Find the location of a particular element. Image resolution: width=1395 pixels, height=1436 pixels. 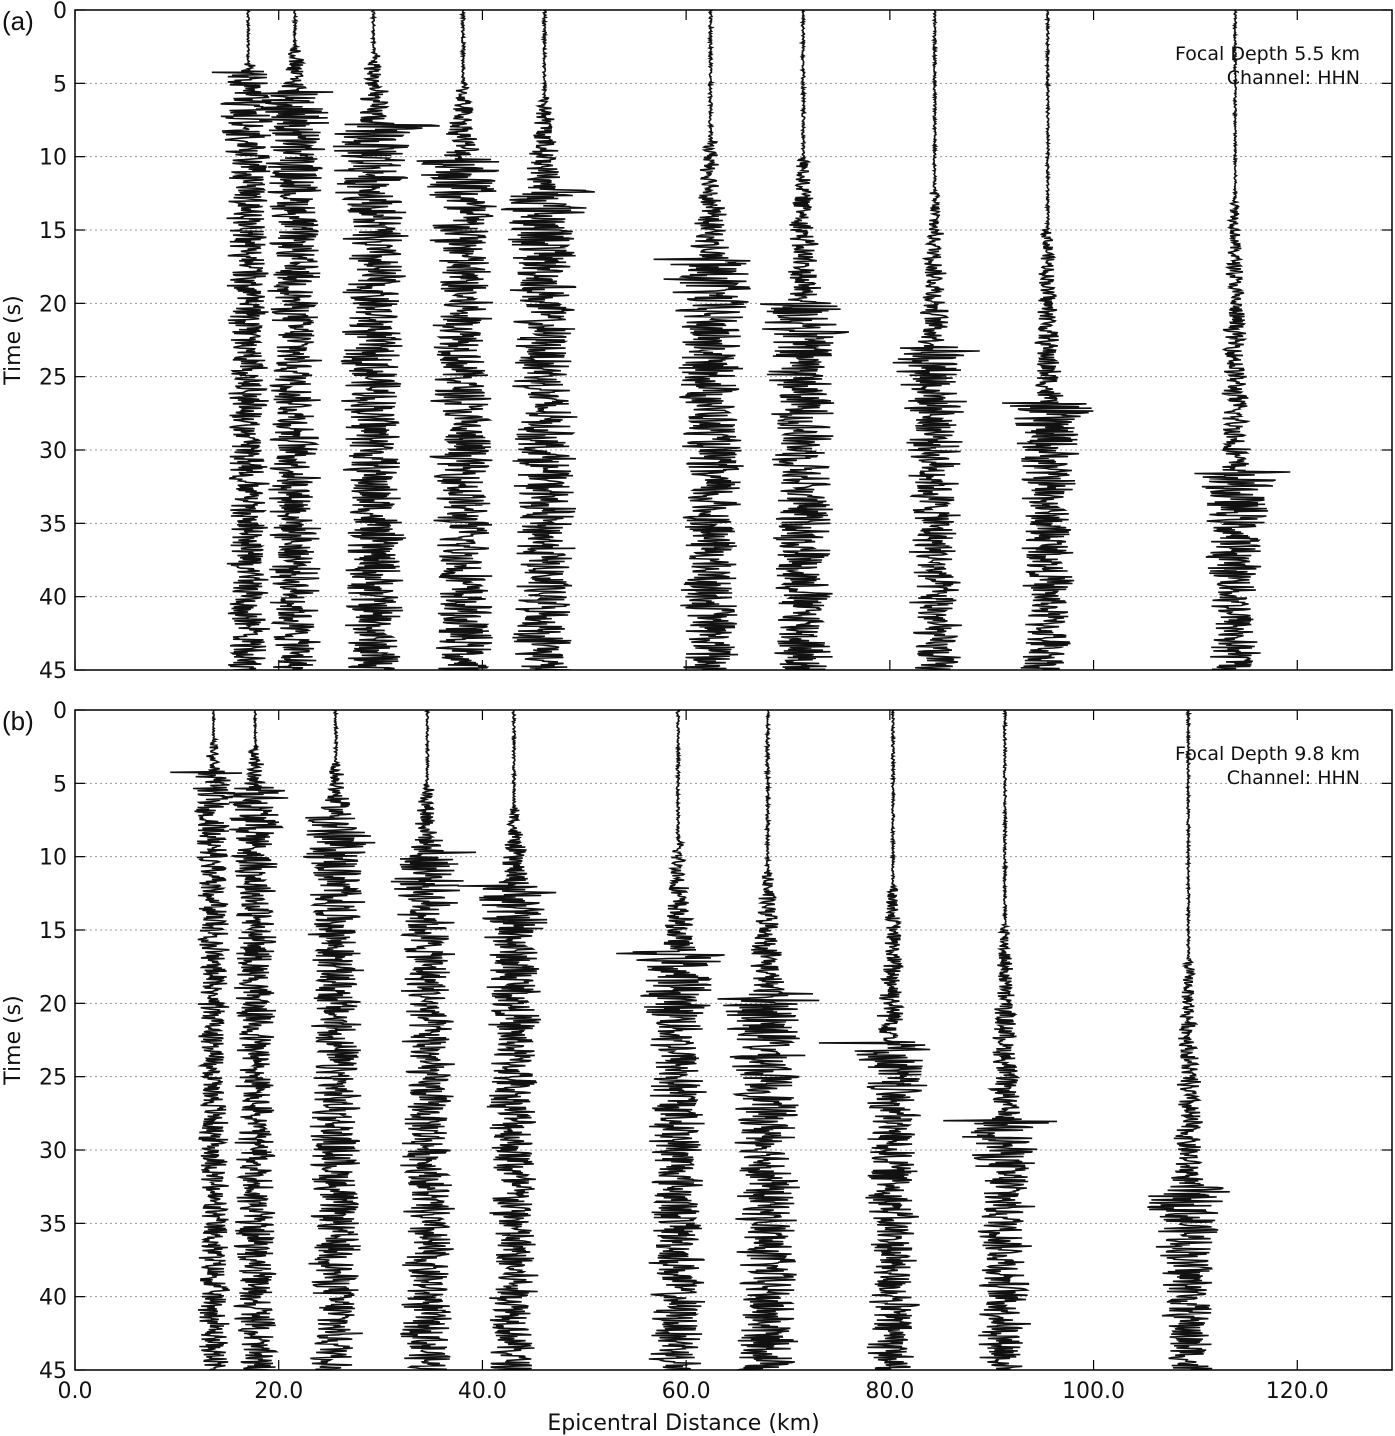

x-tick-label: 40.0 is located at coordinates (482, 1391).